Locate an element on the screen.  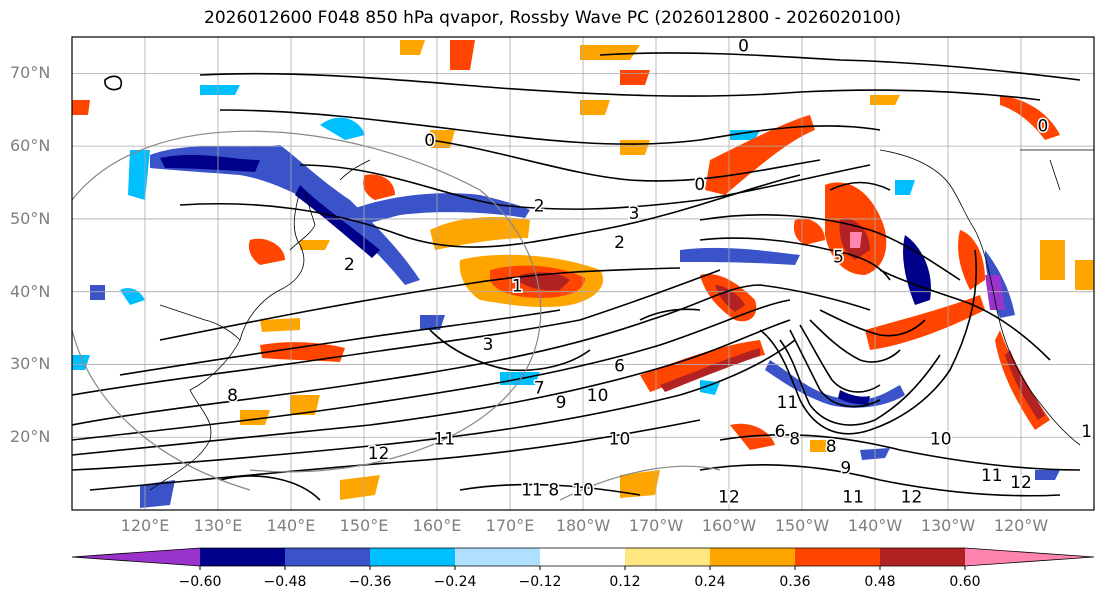
colorbar-tick-label: −0.12 is located at coordinates (540, 582).